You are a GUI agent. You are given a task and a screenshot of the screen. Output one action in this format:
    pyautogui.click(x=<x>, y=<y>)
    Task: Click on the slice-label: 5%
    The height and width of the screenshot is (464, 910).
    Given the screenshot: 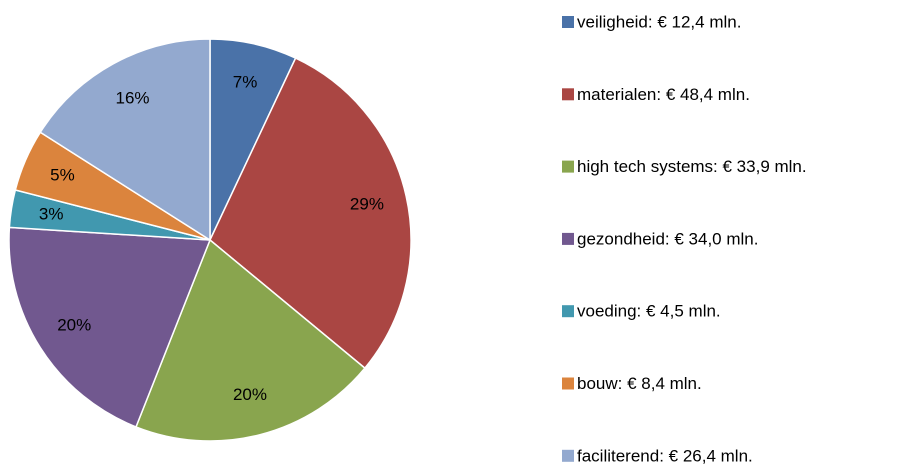 What is the action you would take?
    pyautogui.click(x=62, y=175)
    